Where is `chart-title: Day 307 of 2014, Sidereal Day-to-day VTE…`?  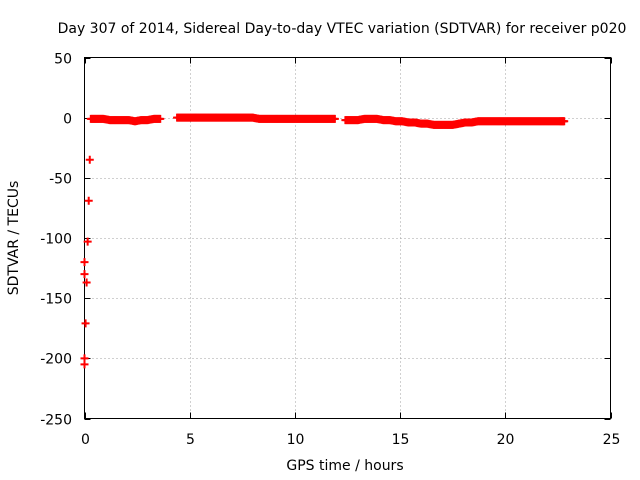 chart-title: Day 307 of 2014, Sidereal Day-to-day VTE… is located at coordinates (342, 29).